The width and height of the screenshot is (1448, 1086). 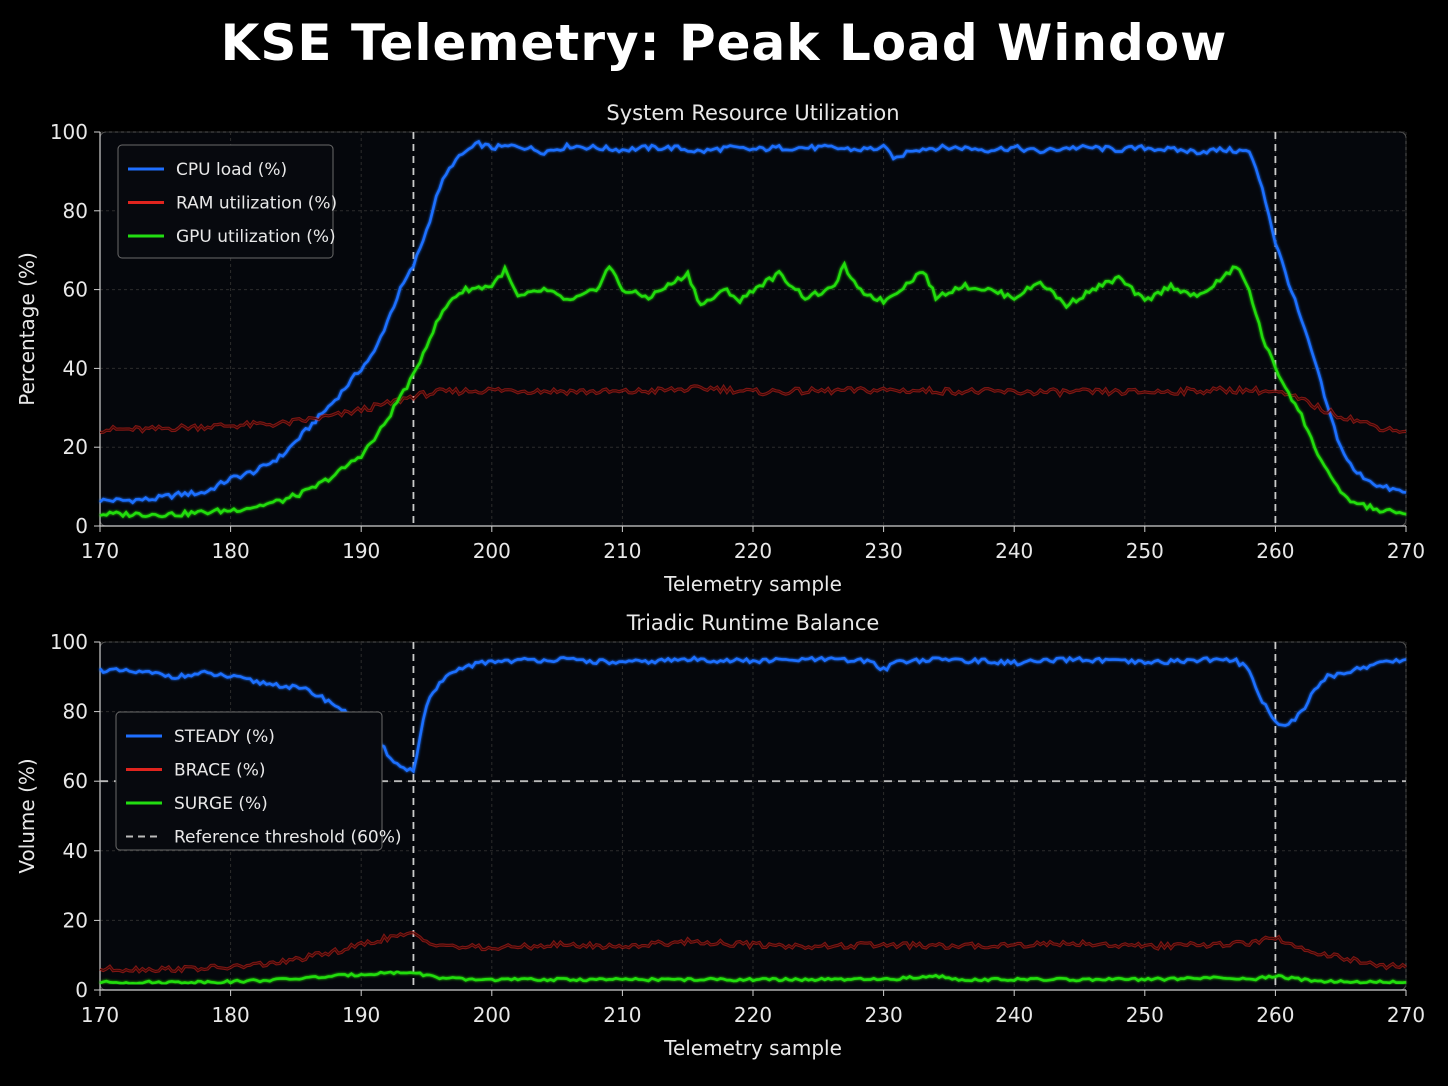 I want to click on legend-label-gpu-utilization: GPU utilization (%), so click(x=256, y=237).